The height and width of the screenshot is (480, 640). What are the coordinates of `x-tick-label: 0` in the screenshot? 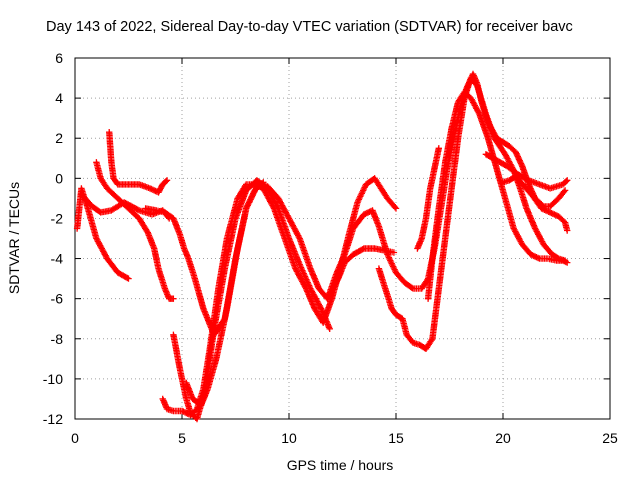 It's located at (75, 438).